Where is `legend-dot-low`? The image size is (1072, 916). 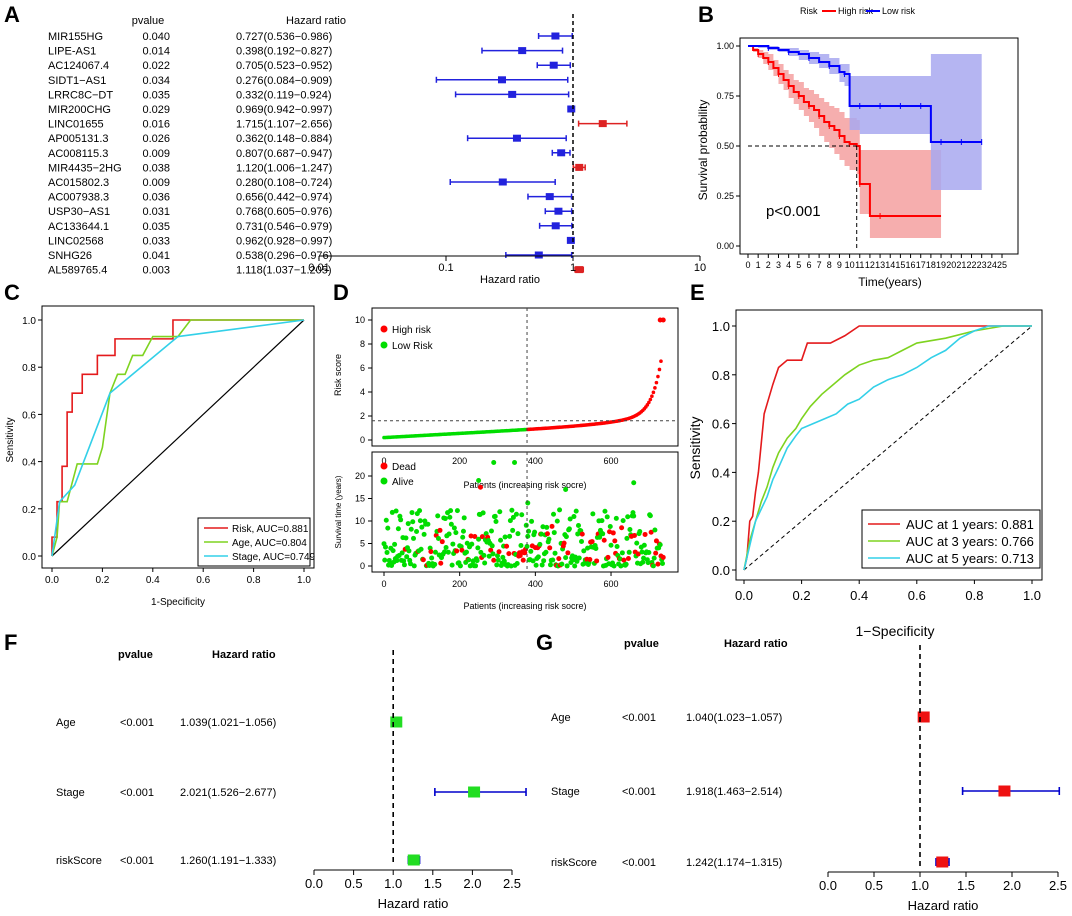
legend-dot-low is located at coordinates (384, 345).